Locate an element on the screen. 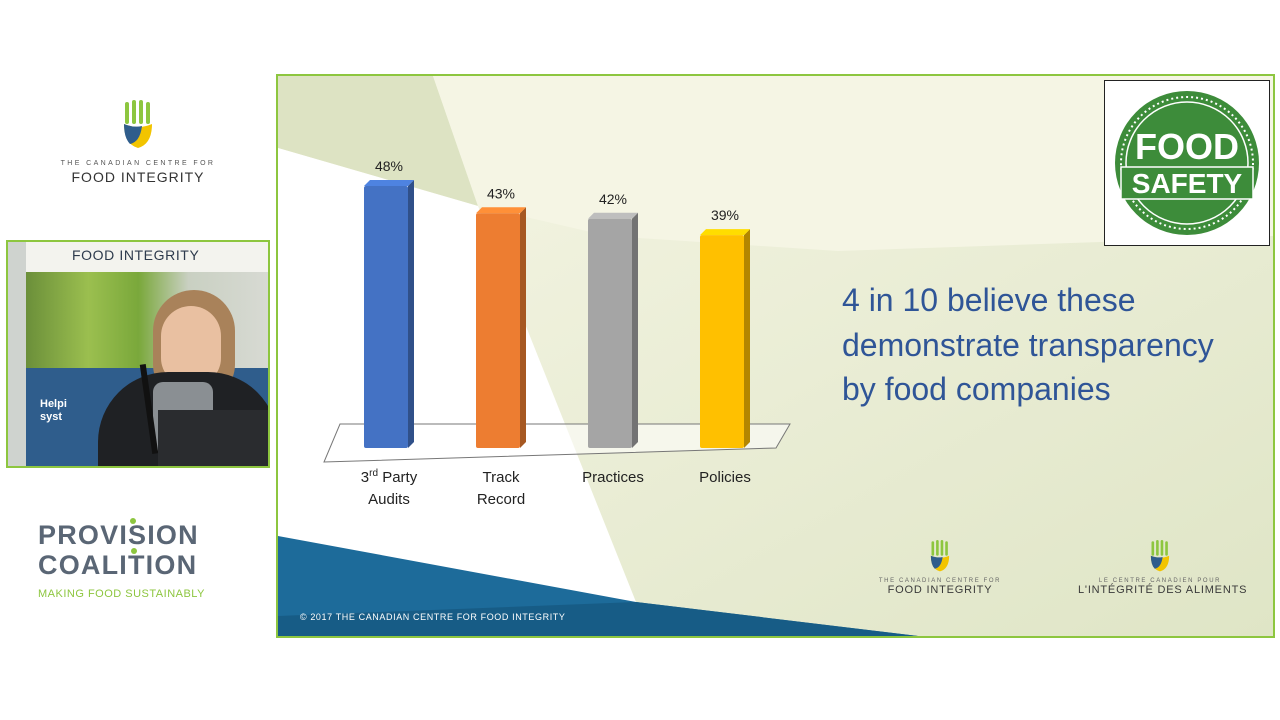  banner-text-line-1: Helpi is located at coordinates (53, 404).